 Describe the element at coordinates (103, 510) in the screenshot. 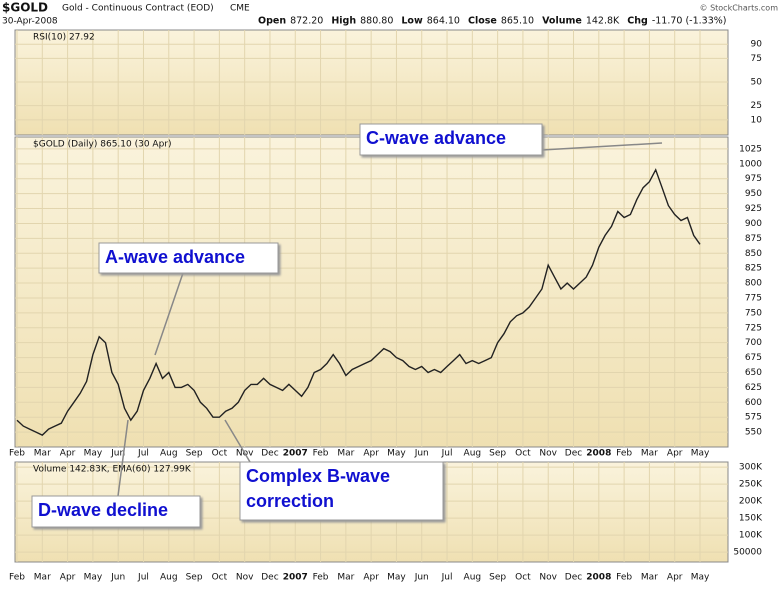

I see `annotation-text: D-wave decline` at that location.